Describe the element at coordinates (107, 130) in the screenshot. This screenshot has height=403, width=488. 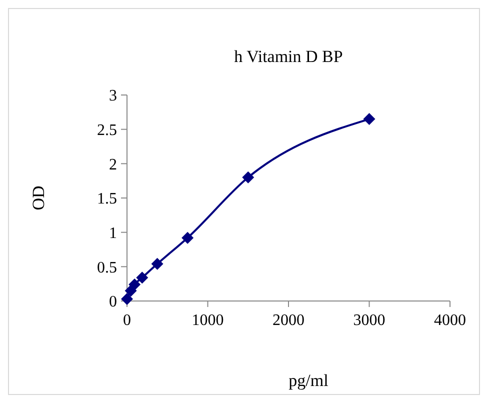
I see `y-tick-label: 2.5` at that location.